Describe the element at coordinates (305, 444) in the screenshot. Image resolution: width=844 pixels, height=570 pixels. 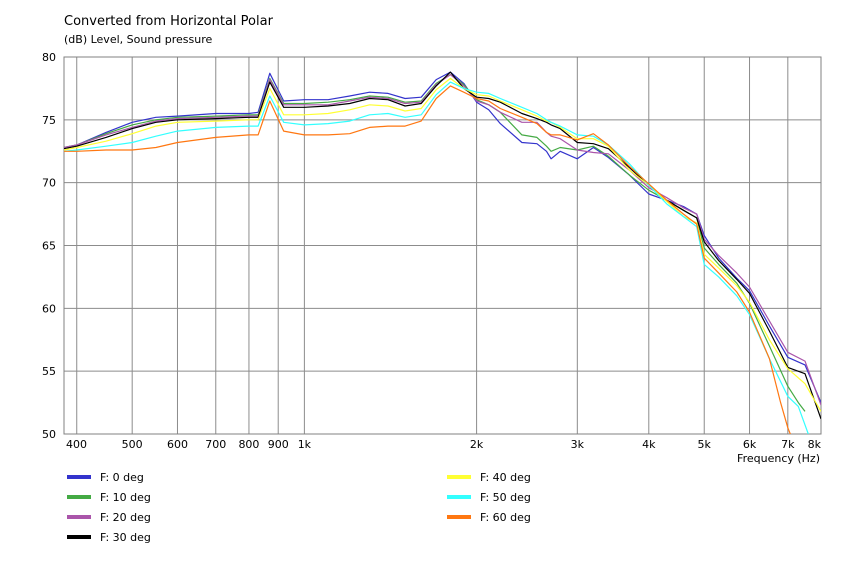
I see `x-tick-label: 1k` at that location.